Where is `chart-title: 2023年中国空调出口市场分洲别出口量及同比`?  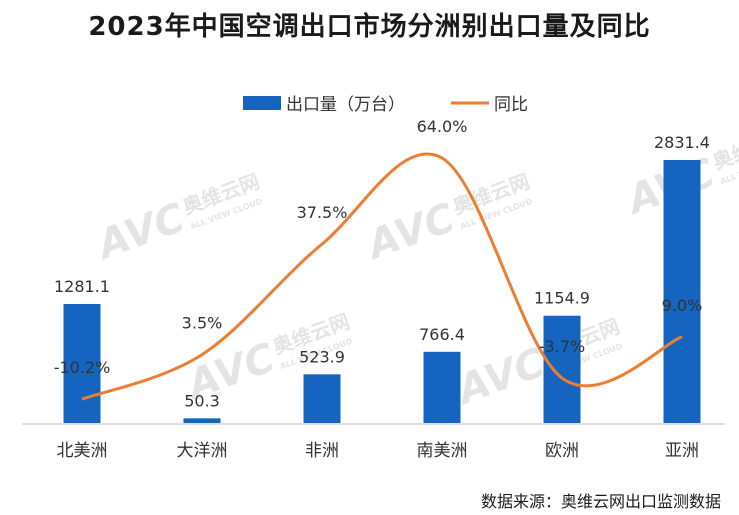
chart-title: 2023年中国空调出口市场分洲别出口量及同比 is located at coordinates (369, 27).